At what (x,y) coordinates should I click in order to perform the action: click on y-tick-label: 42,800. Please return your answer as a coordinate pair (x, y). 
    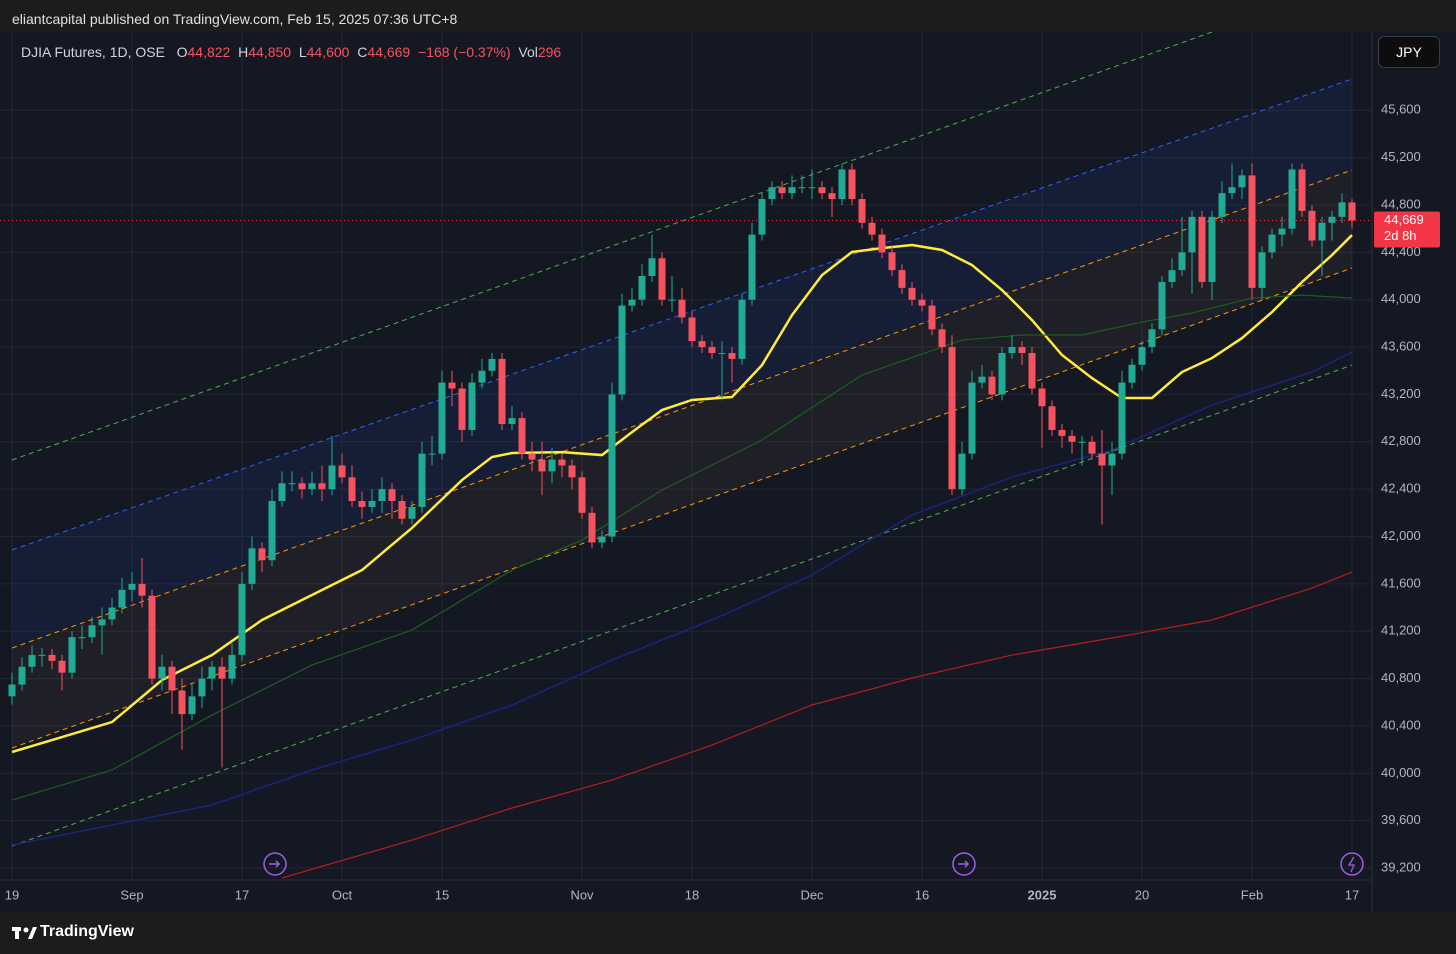
    Looking at the image, I should click on (1401, 440).